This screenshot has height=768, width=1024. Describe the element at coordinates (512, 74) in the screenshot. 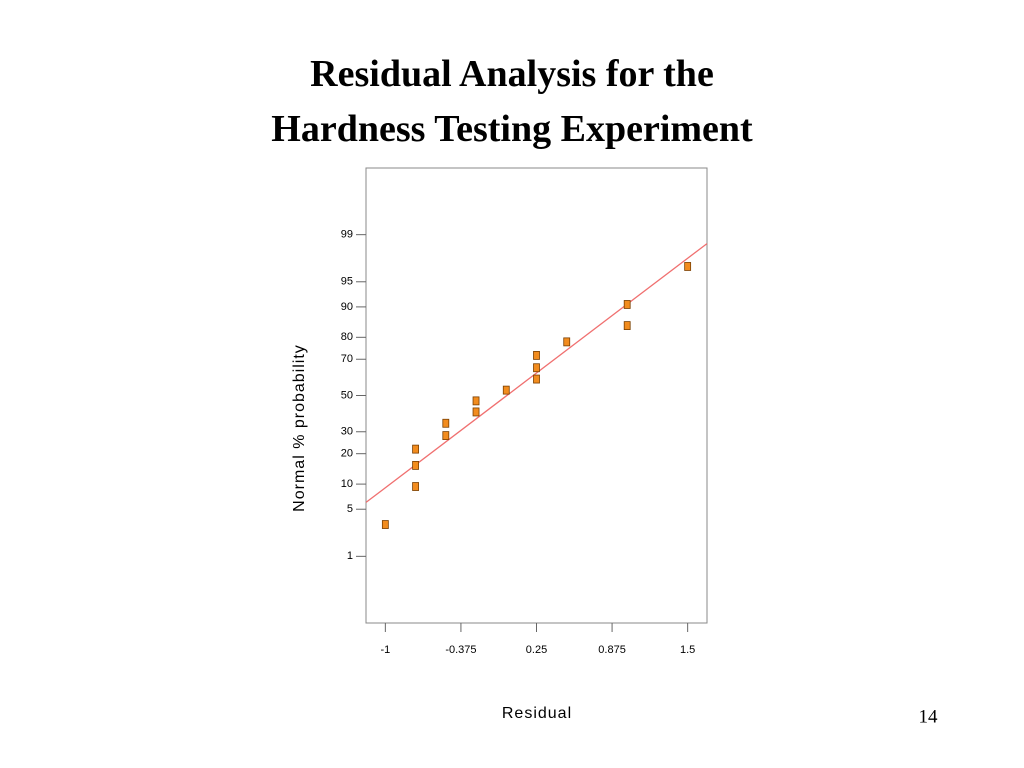

I see `title-line: Residual Analysis for the` at that location.